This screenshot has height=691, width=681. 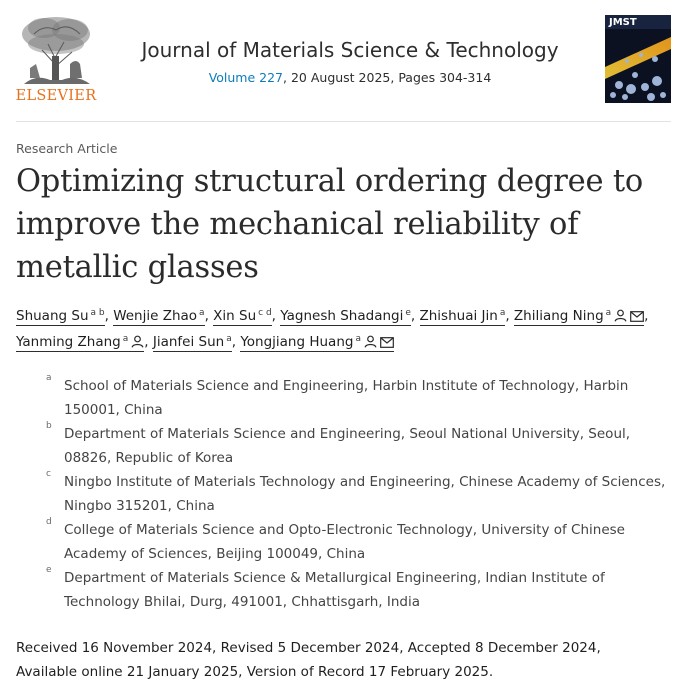 I want to click on author-item: Jianfei Sun a, so click(x=192, y=342).